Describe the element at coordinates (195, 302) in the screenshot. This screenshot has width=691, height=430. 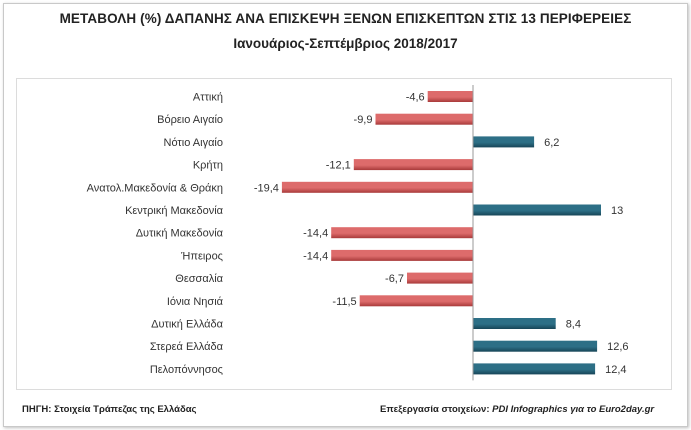
I see `category-label: Ιόνια Νησιά` at that location.